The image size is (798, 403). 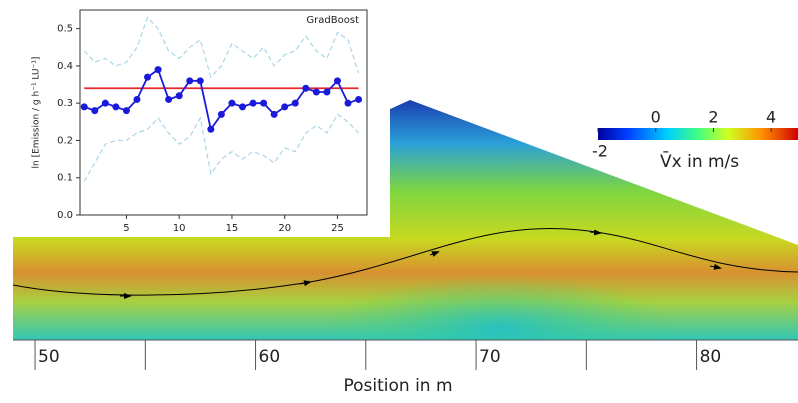 I want to click on y-tick-label: 0.1, so click(x=65, y=178).